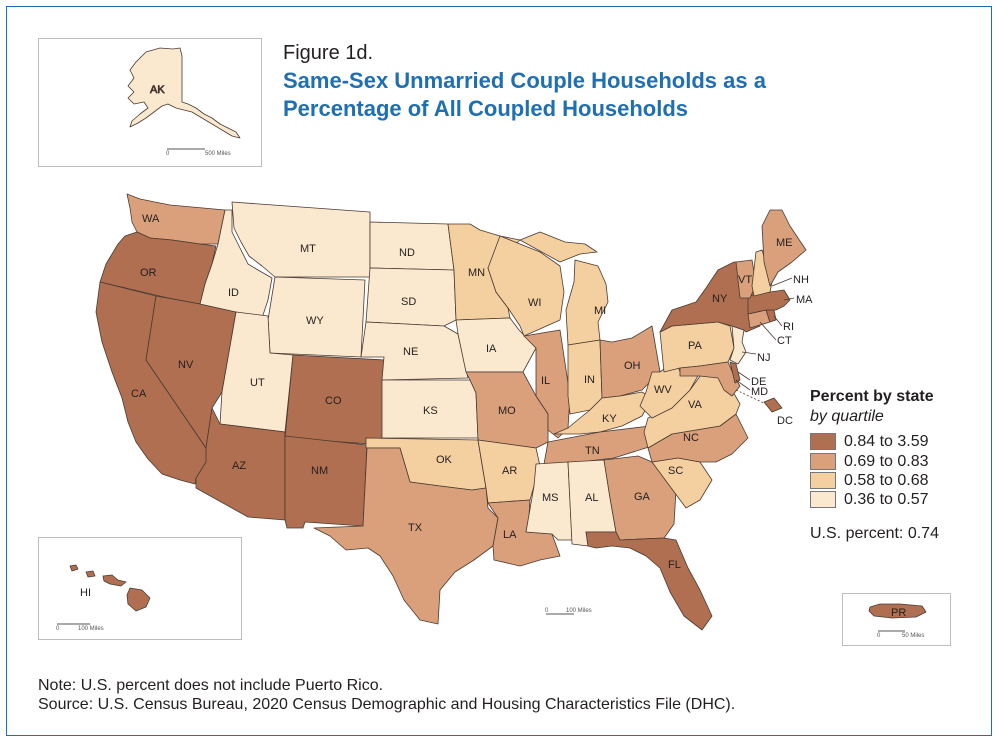  What do you see at coordinates (640, 498) in the screenshot?
I see `state-GA` at bounding box center [640, 498].